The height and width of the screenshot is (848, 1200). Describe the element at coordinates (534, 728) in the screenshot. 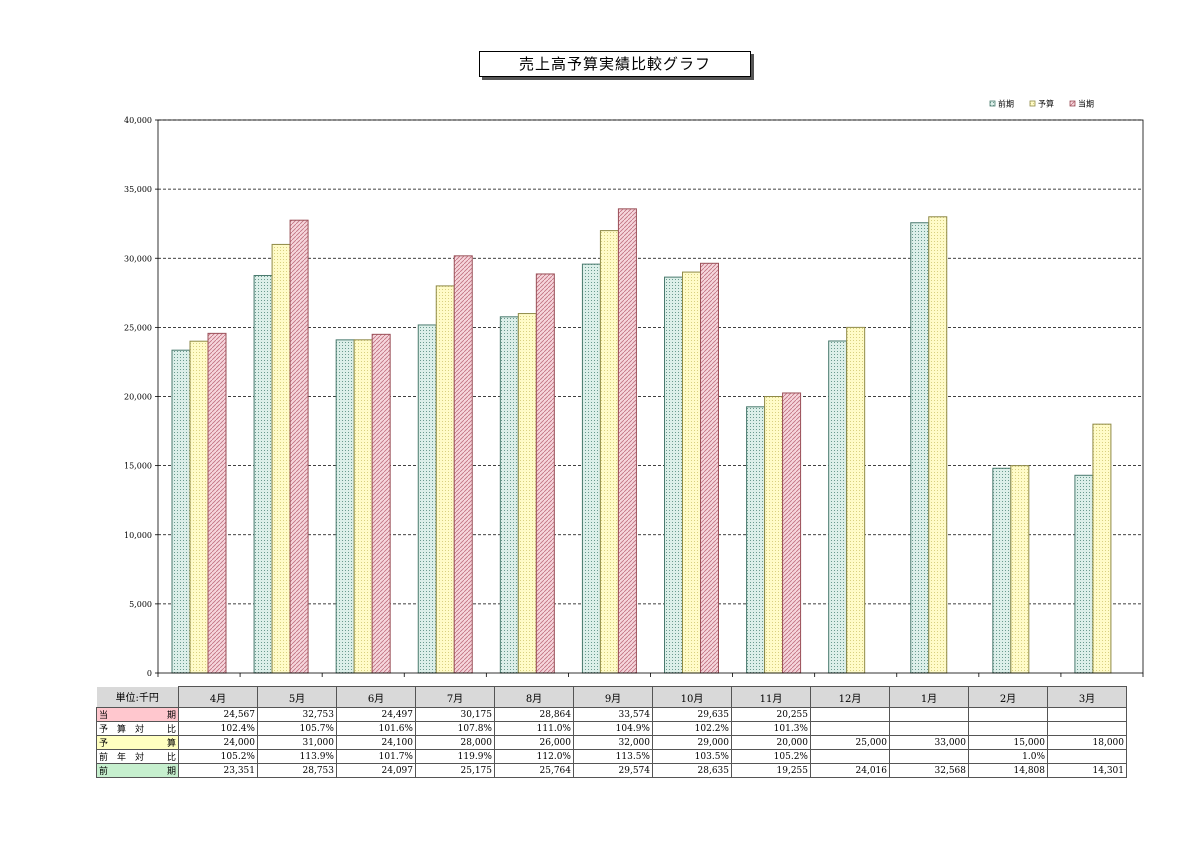

I see `table-cell: 111.0%` at that location.